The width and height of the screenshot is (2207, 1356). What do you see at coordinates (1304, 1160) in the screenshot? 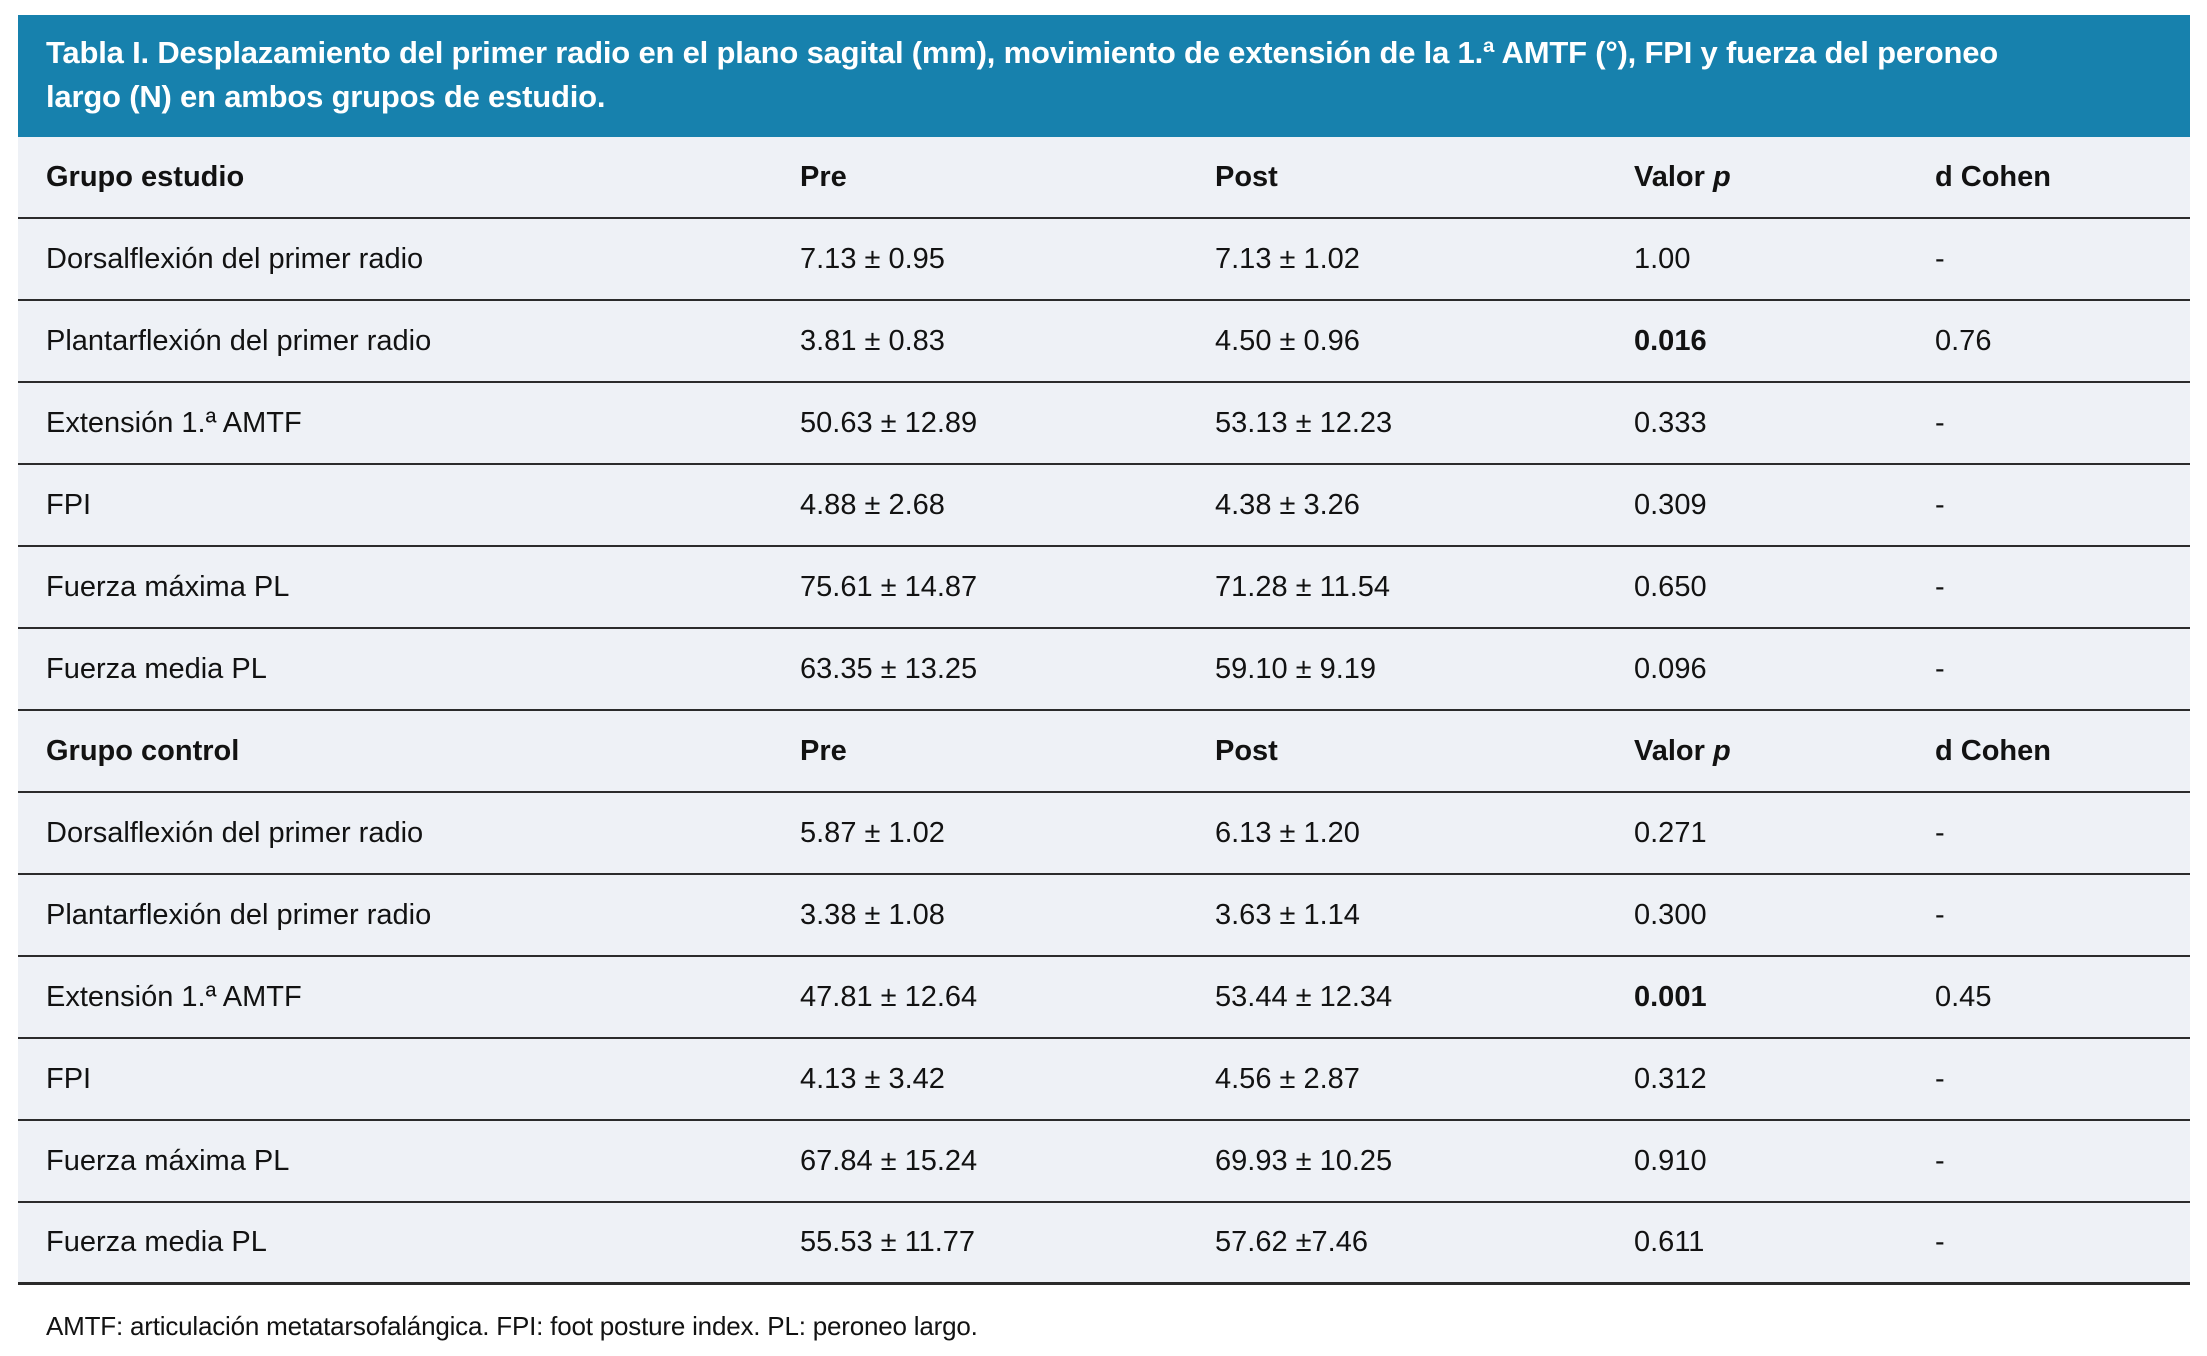
I see `post-value: 69.93 ± 10.25` at bounding box center [1304, 1160].